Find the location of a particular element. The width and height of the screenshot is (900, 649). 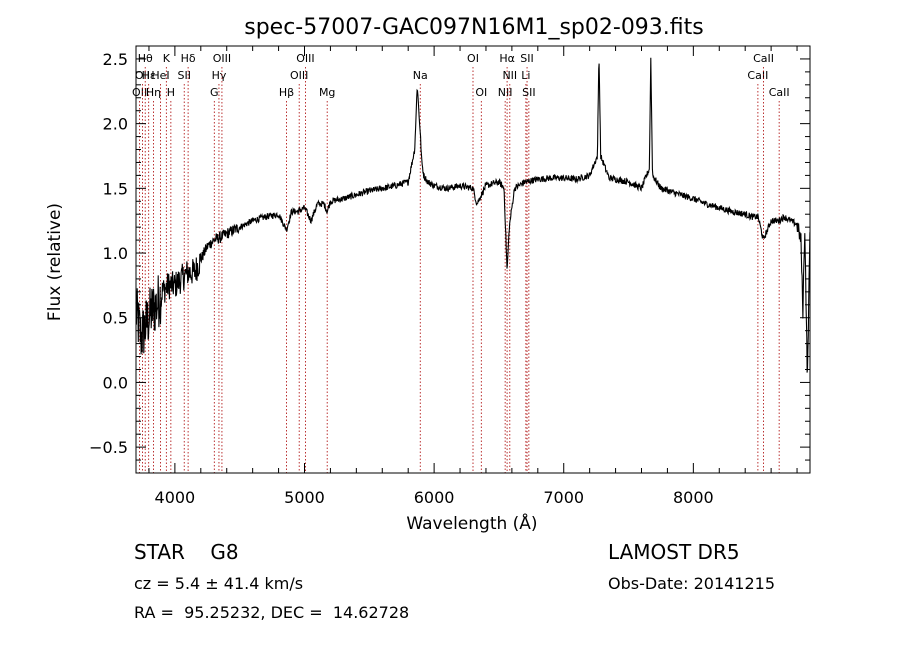

marker-label: Mg is located at coordinates (327, 92).